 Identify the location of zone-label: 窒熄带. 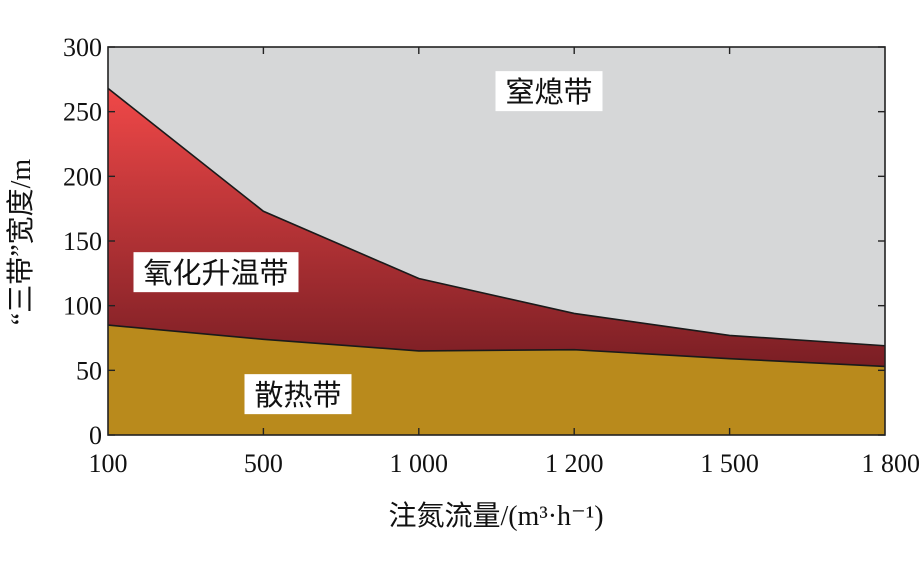
(548, 92).